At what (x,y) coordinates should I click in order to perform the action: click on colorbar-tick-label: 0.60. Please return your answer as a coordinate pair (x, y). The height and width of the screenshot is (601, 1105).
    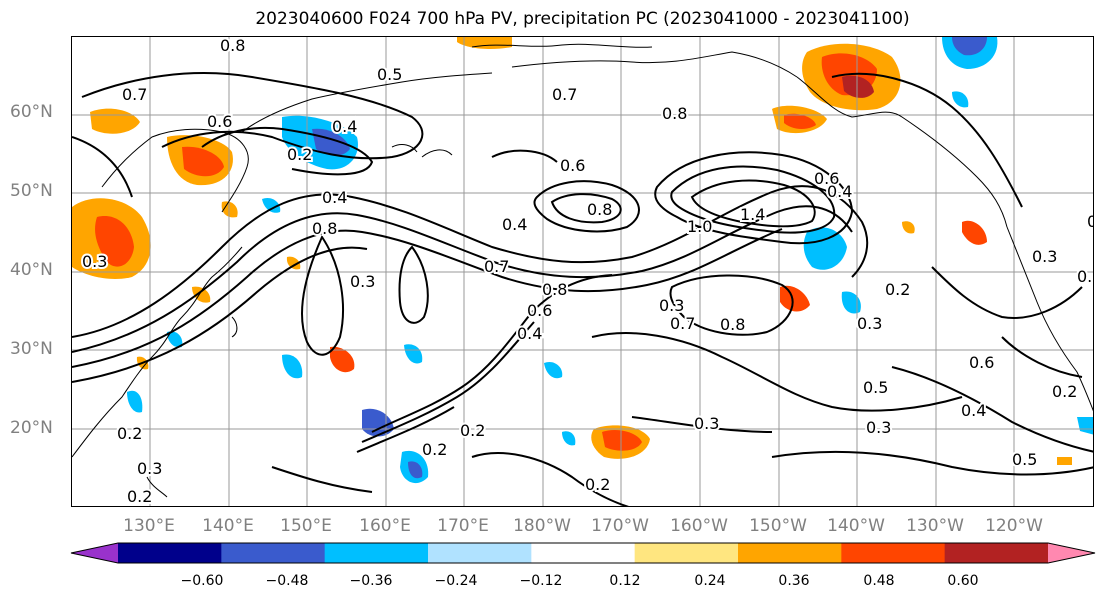
    Looking at the image, I should click on (963, 581).